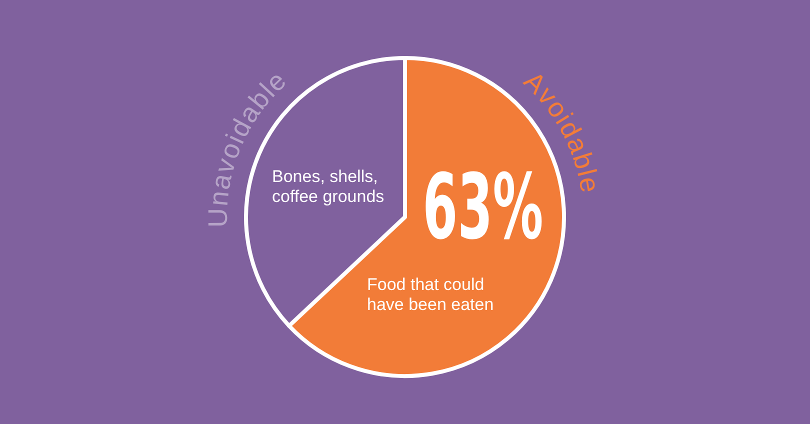 The image size is (810, 424). I want to click on text: Food that could have been eaten, so click(431, 295).